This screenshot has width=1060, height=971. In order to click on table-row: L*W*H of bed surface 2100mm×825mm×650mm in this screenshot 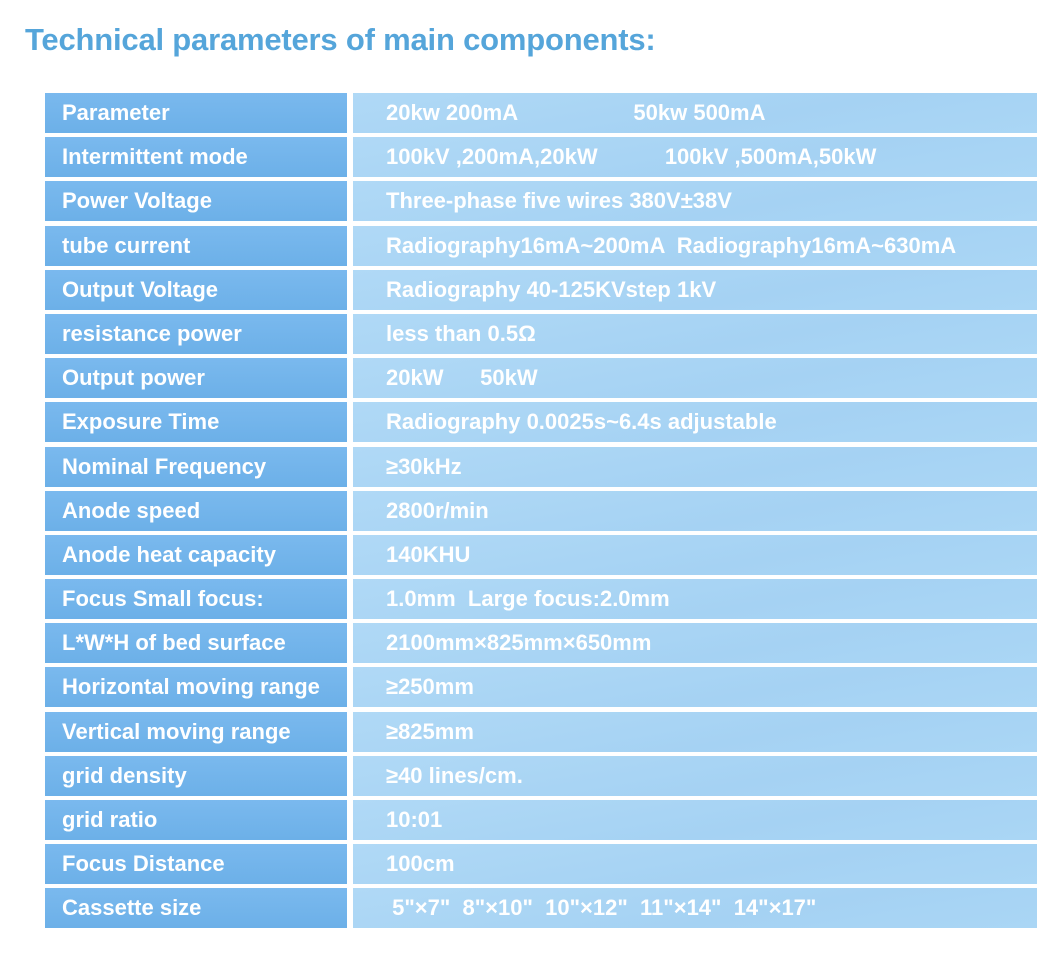, I will do `click(541, 643)`.